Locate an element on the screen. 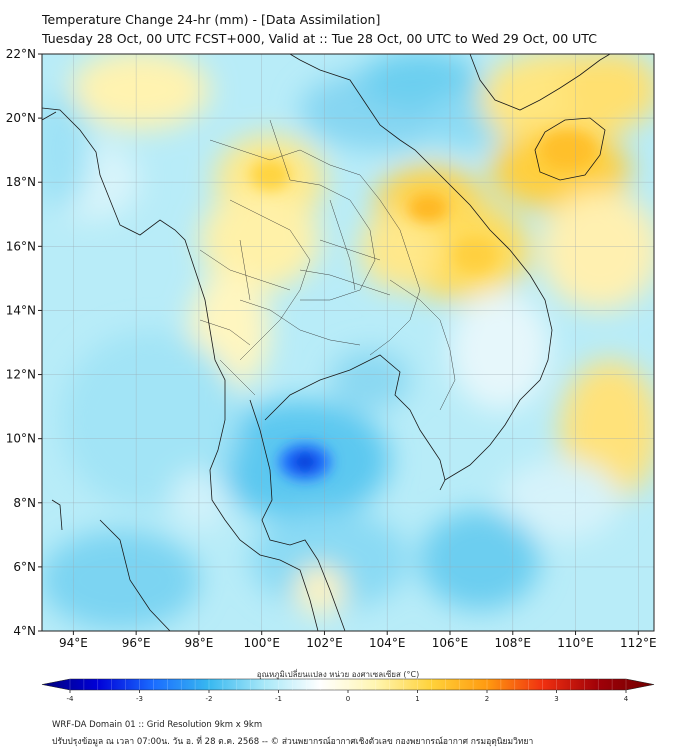 The height and width of the screenshot is (756, 676). lon-tick-label: 94°E is located at coordinates (73, 643).